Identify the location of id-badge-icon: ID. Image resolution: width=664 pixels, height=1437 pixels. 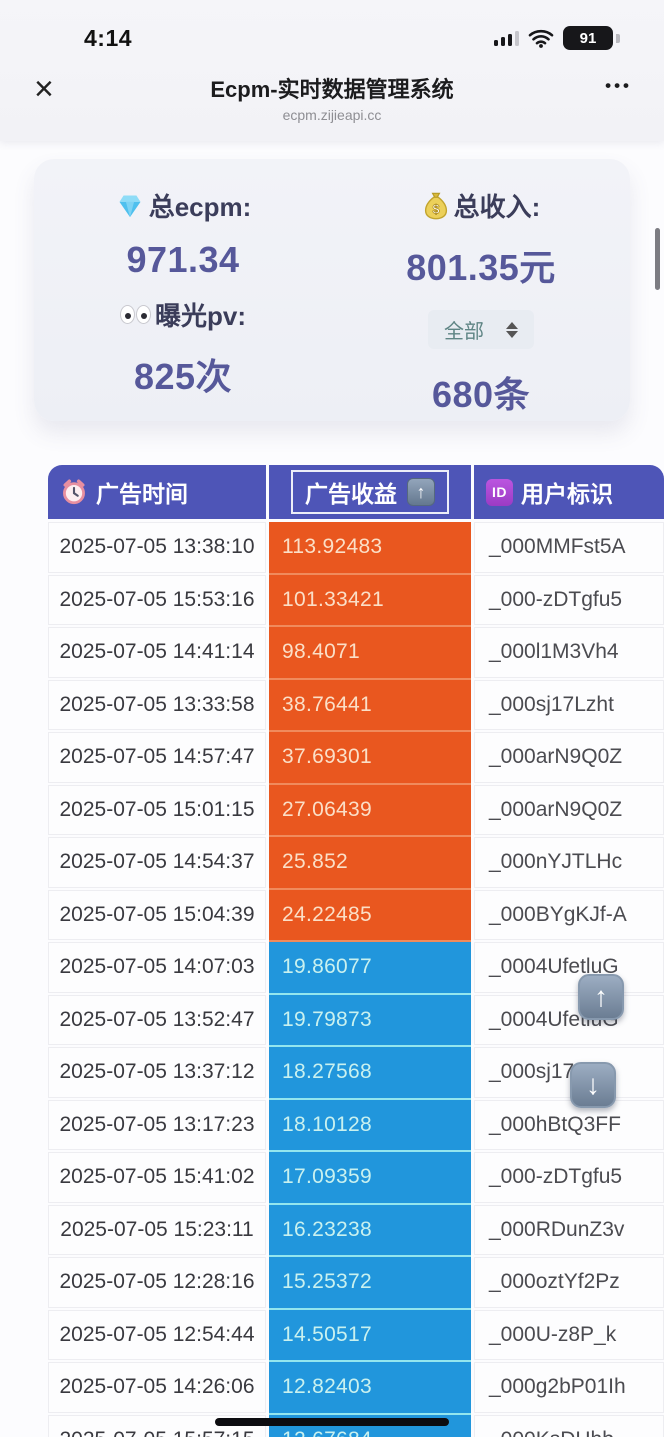
(499, 492).